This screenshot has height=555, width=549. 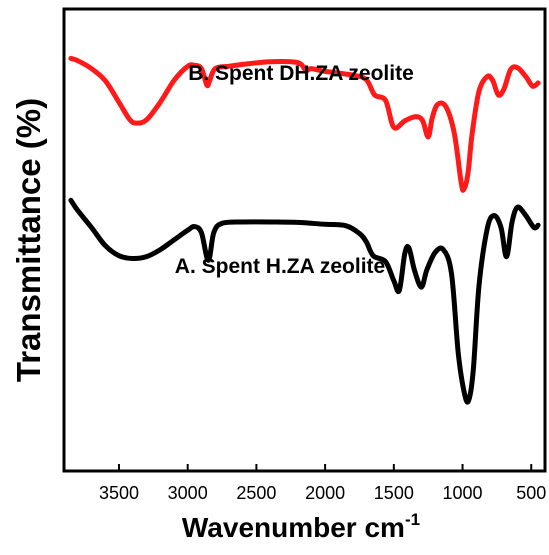 I want to click on x-axis-label: Wavenumber cm-1, so click(x=301, y=526).